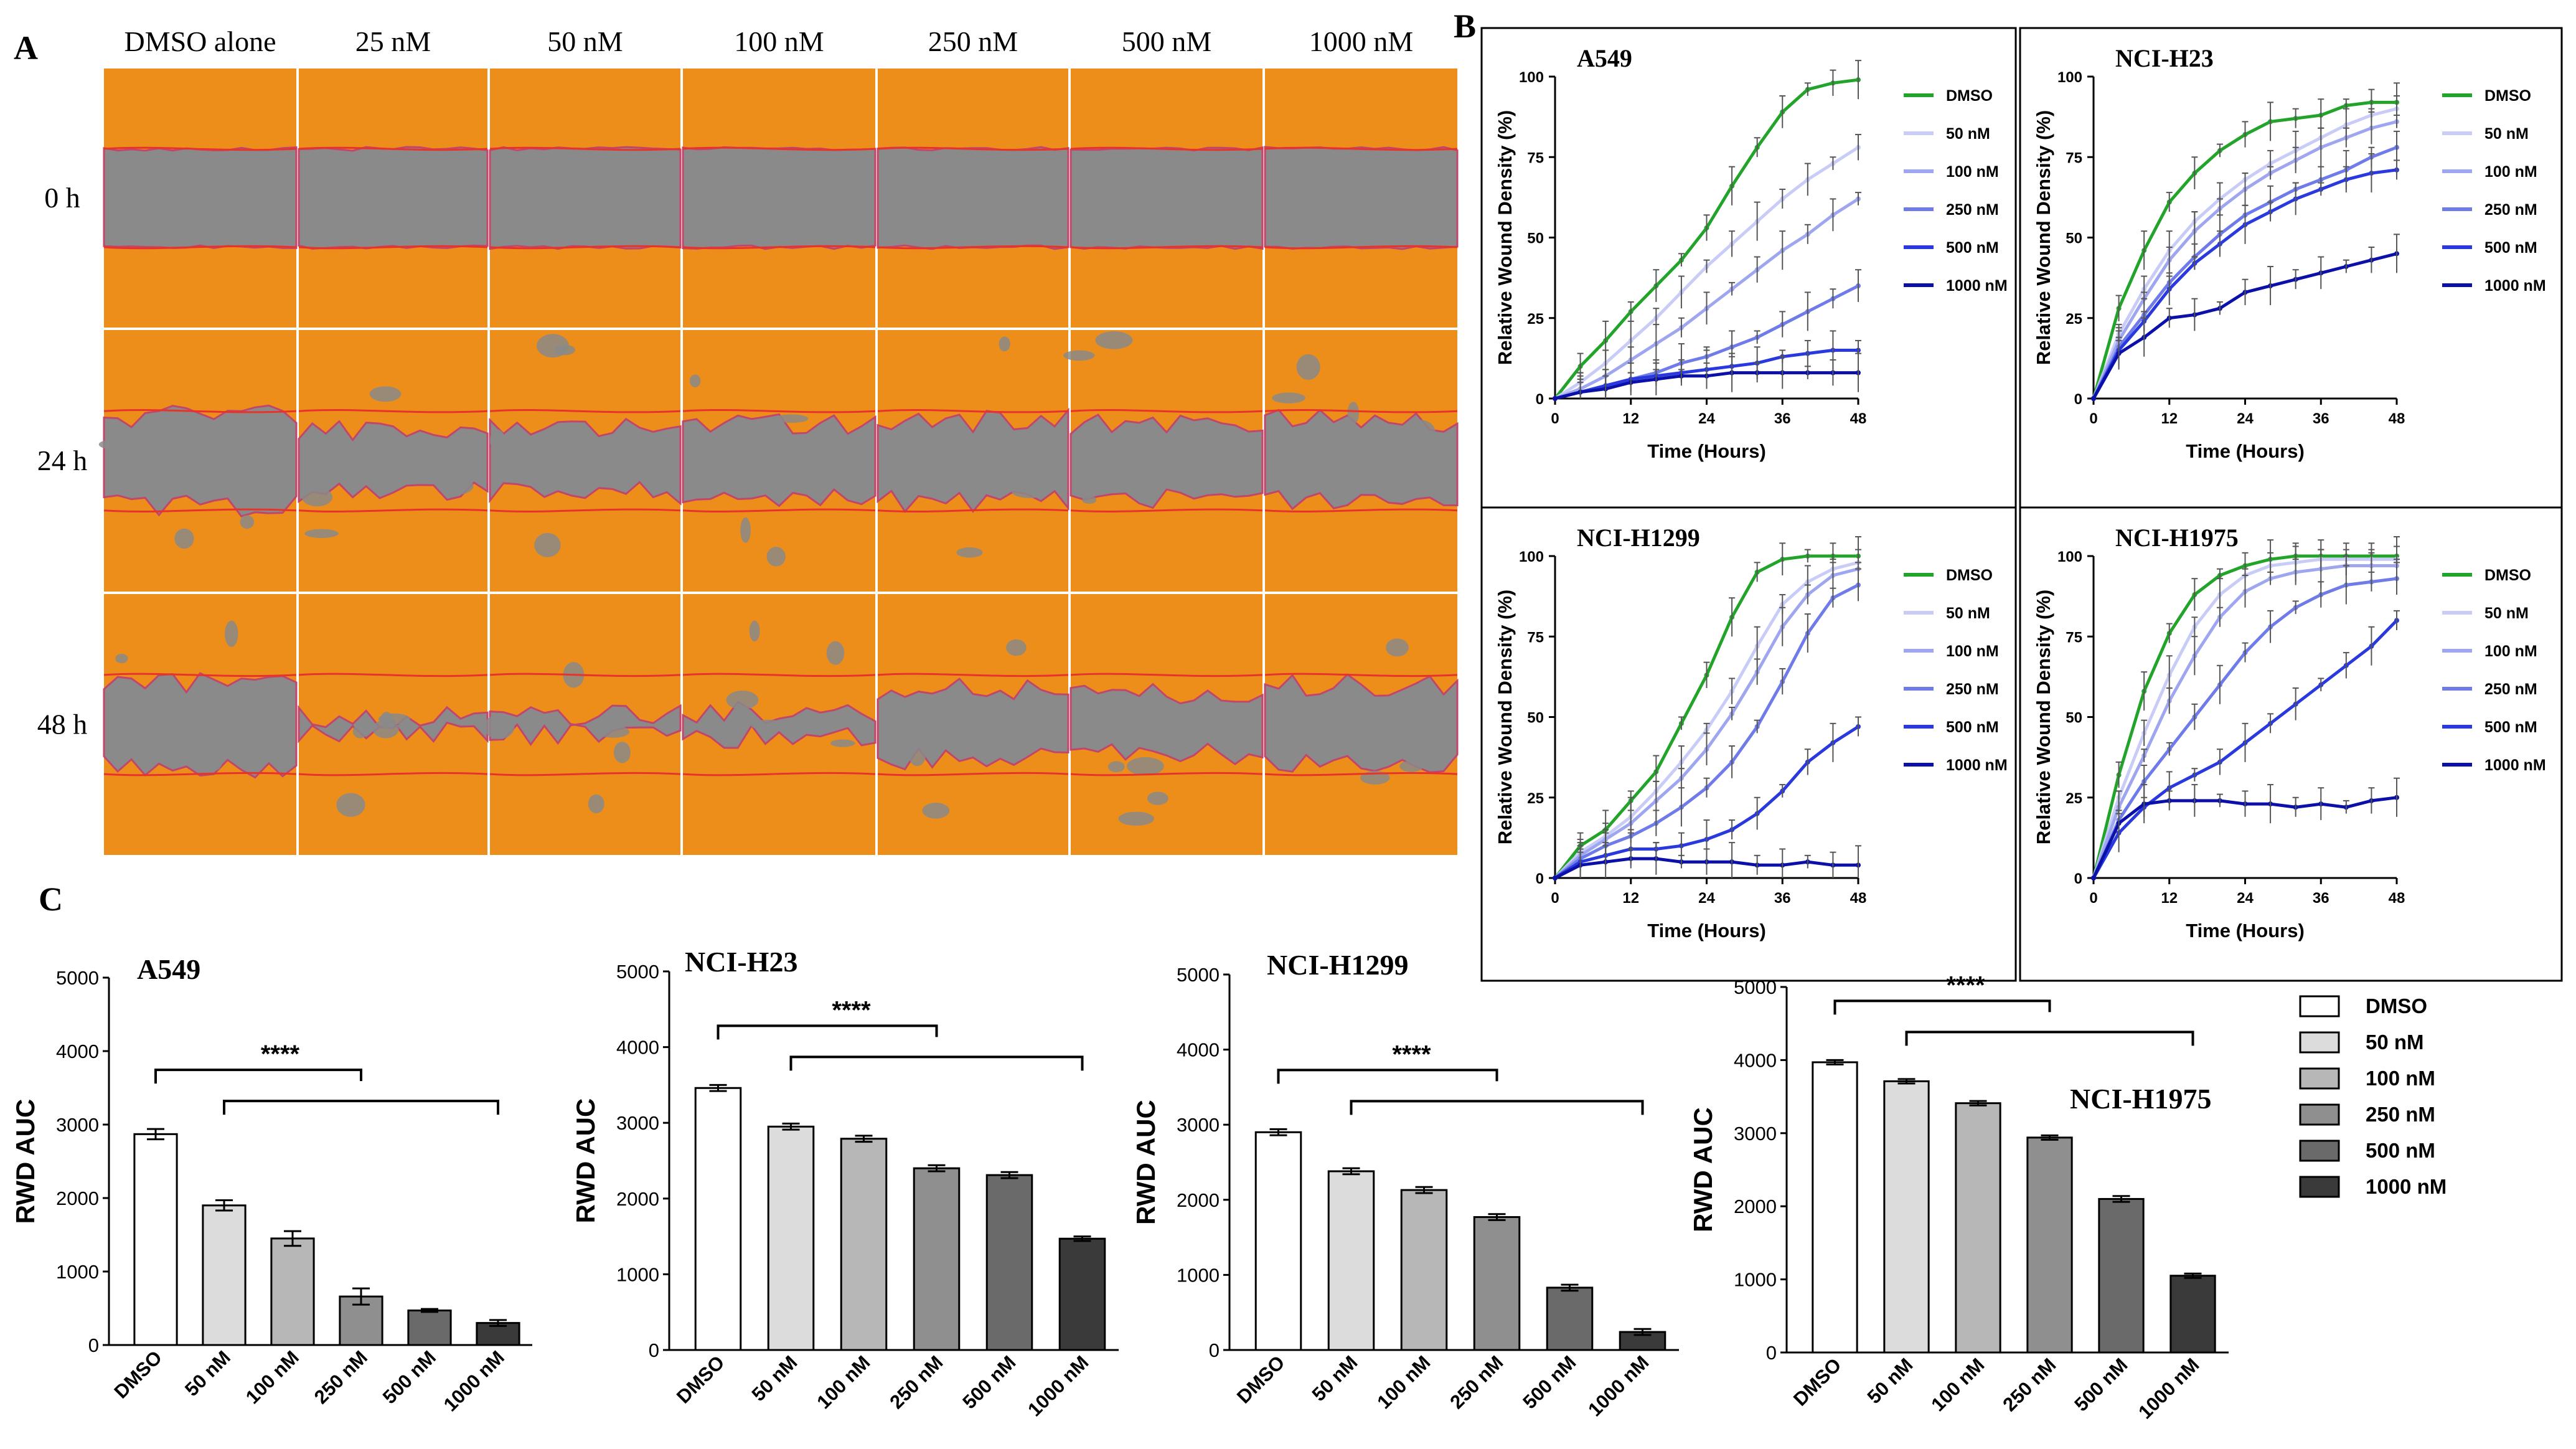 This screenshot has height=1449, width=2576. Describe the element at coordinates (2093, 878) in the screenshot. I see `data-point` at that location.